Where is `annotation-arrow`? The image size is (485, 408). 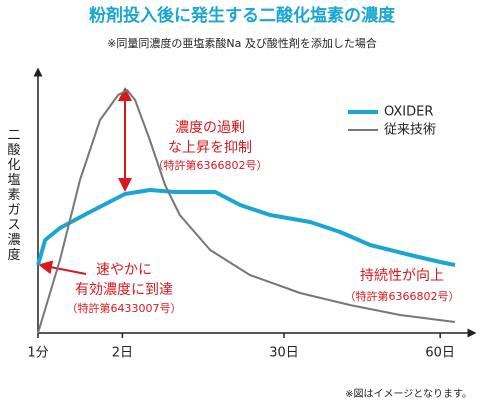 annotation-arrow is located at coordinates (62, 267).